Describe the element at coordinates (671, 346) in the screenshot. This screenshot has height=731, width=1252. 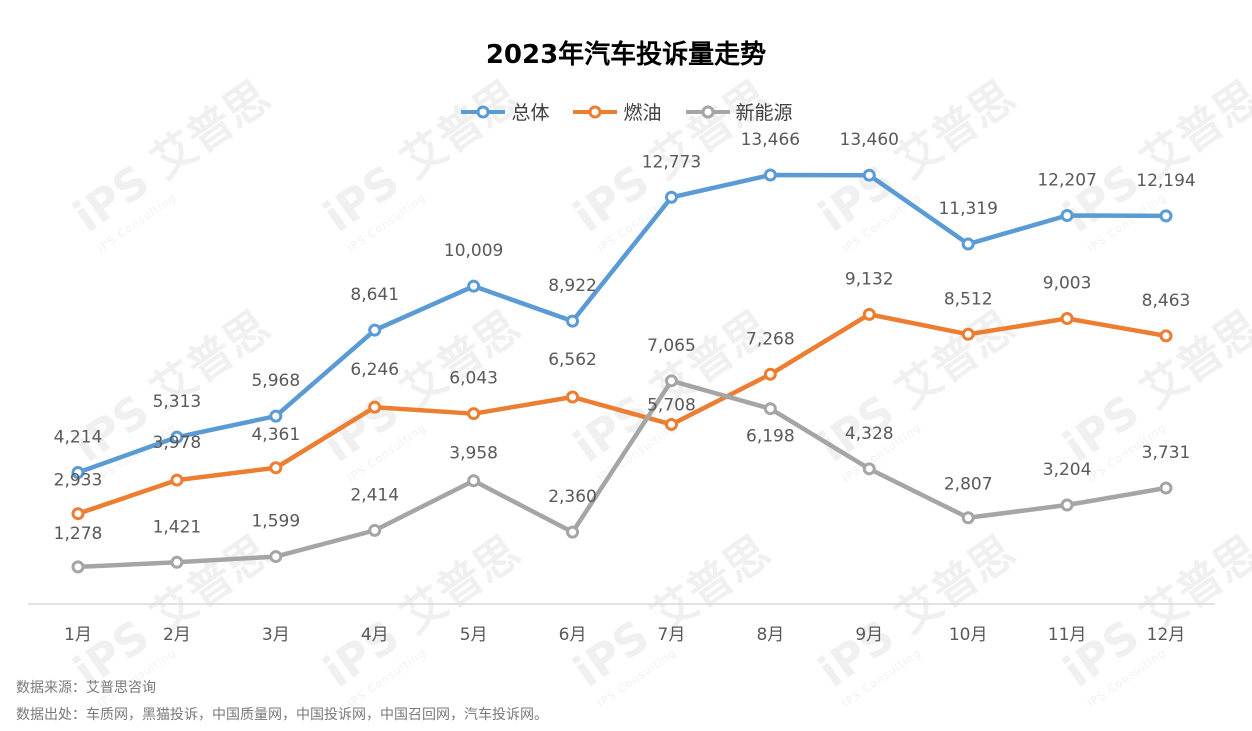
I see `data-label: 7,065` at that location.